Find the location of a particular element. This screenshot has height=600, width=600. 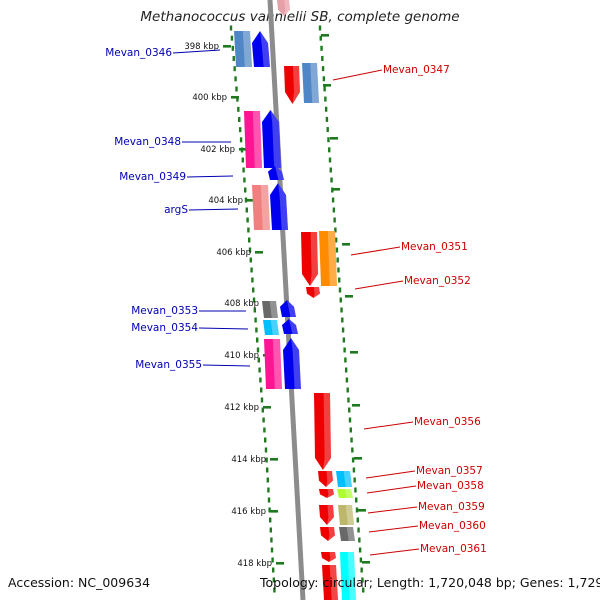

mevan-0361-c-gene is located at coordinates (330, 582).